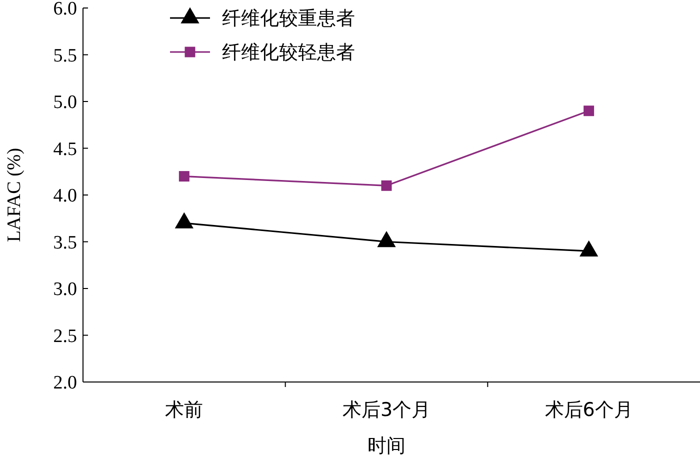 The image size is (700, 461). Describe the element at coordinates (65, 149) in the screenshot. I see `y-tick-label: 4.5` at that location.